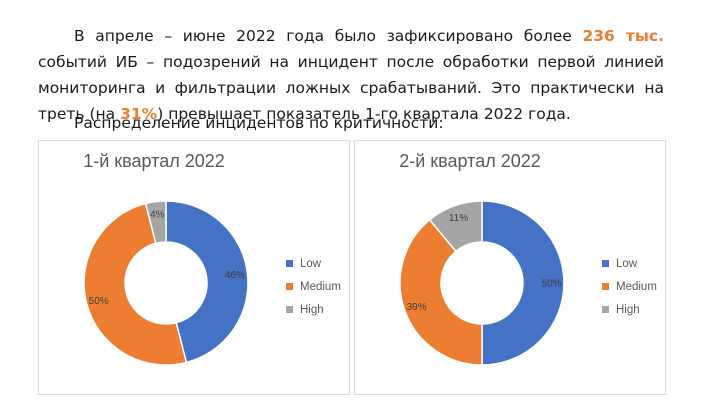  What do you see at coordinates (235, 275) in the screenshot?
I see `slice-label-low: 46%` at bounding box center [235, 275].